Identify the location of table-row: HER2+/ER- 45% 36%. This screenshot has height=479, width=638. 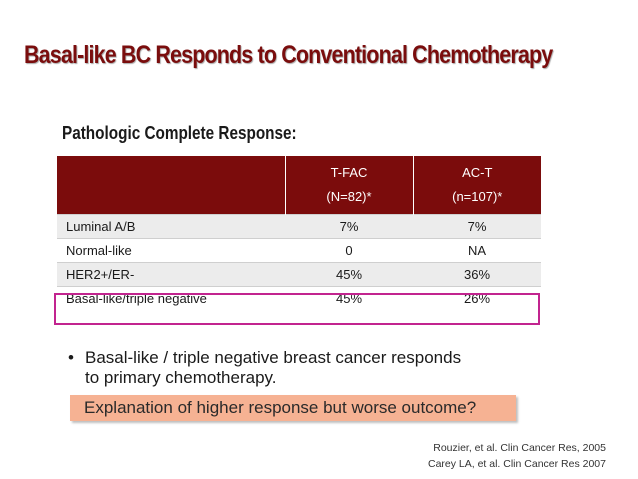
(299, 274).